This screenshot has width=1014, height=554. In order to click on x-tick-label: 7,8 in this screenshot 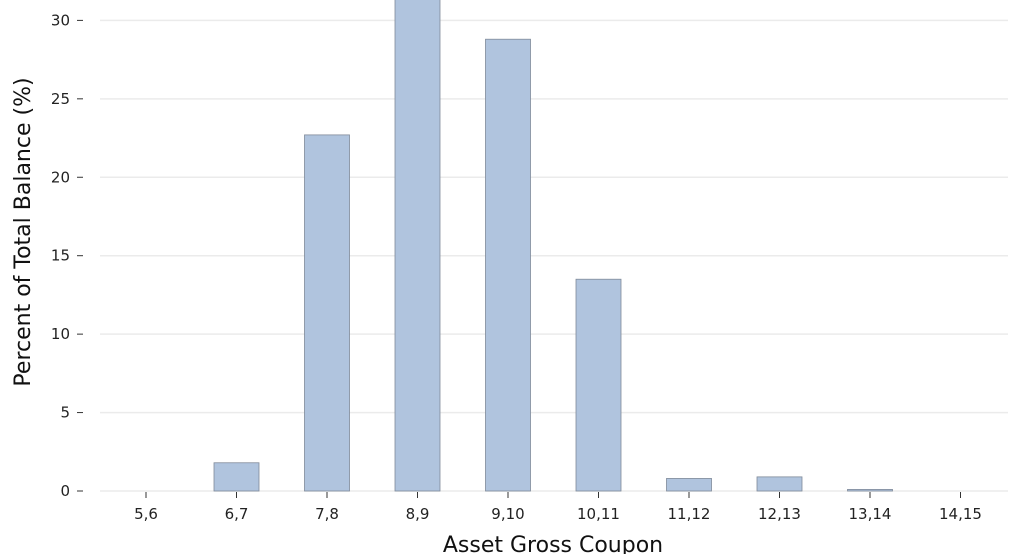, I will do `click(327, 514)`.